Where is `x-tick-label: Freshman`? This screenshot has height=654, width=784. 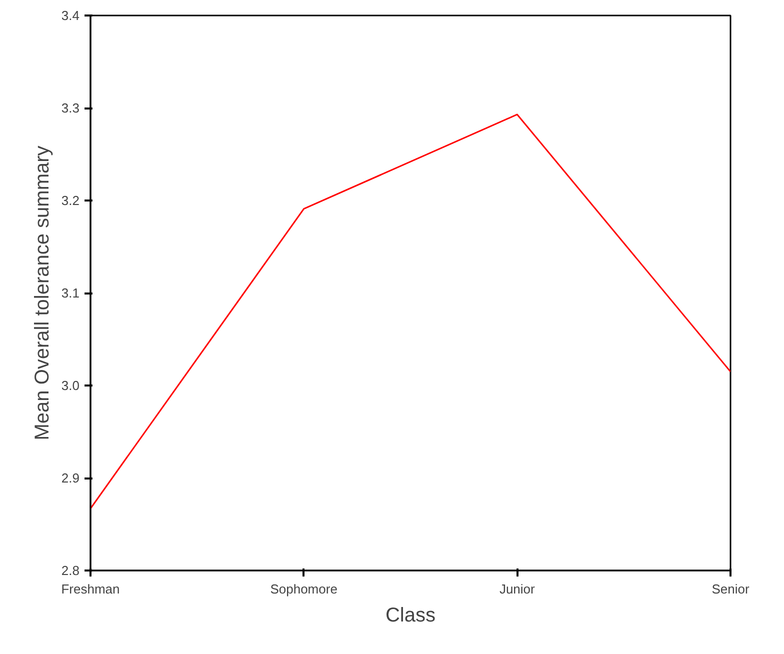
x-tick-label: Freshman is located at coordinates (90, 589).